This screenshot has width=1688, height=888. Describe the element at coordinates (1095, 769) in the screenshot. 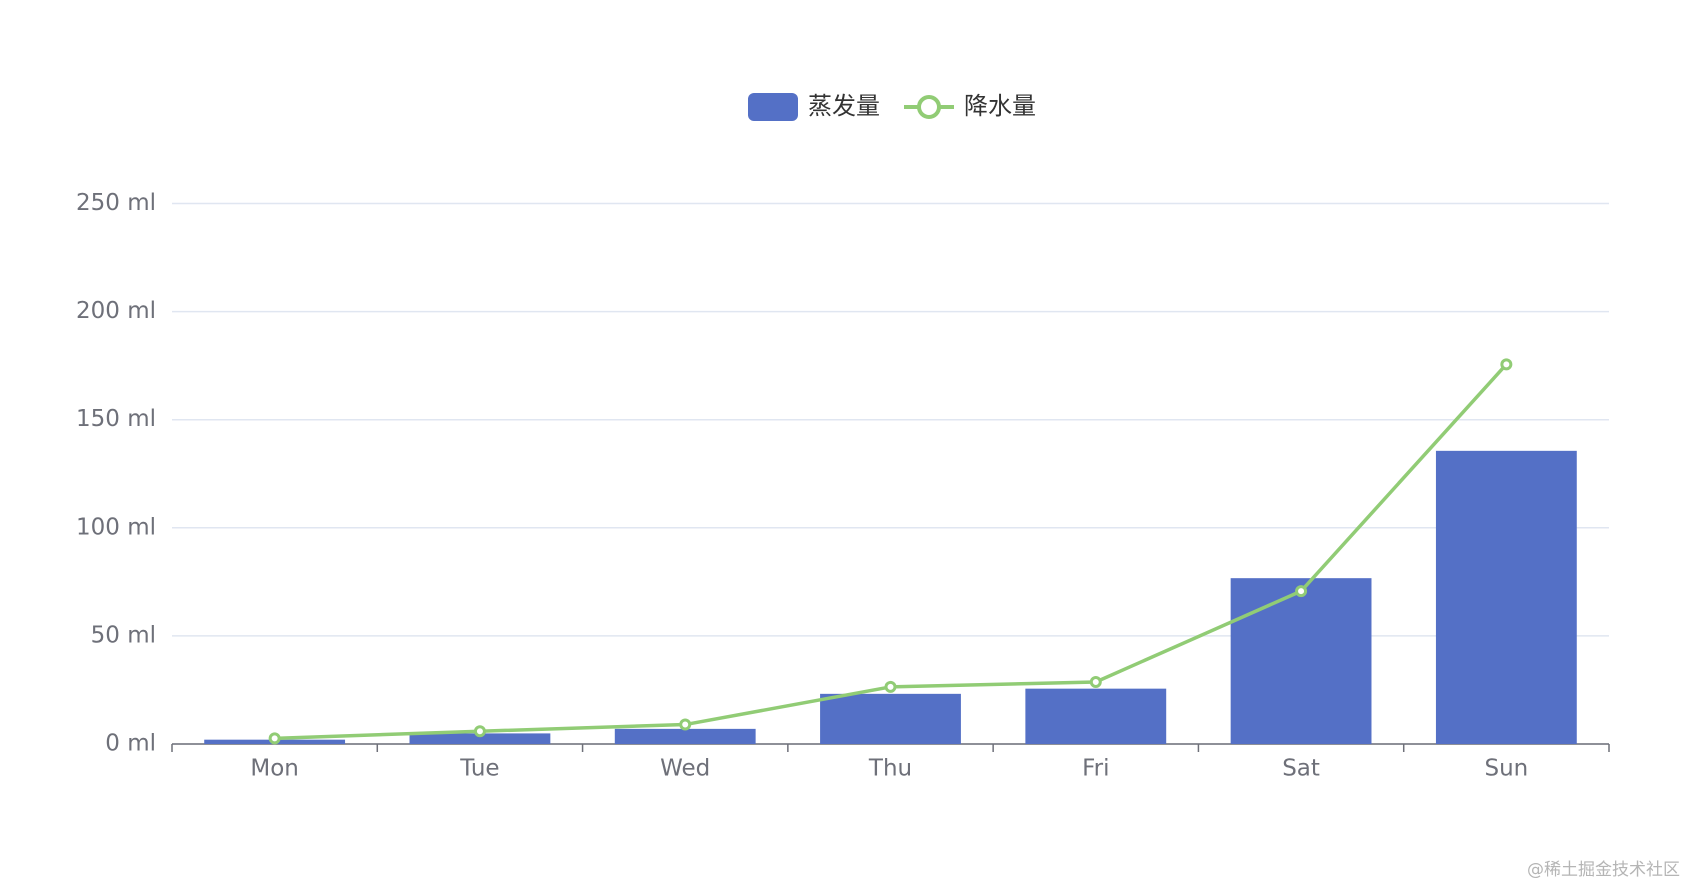

I see `x-tick-label: Fri` at that location.